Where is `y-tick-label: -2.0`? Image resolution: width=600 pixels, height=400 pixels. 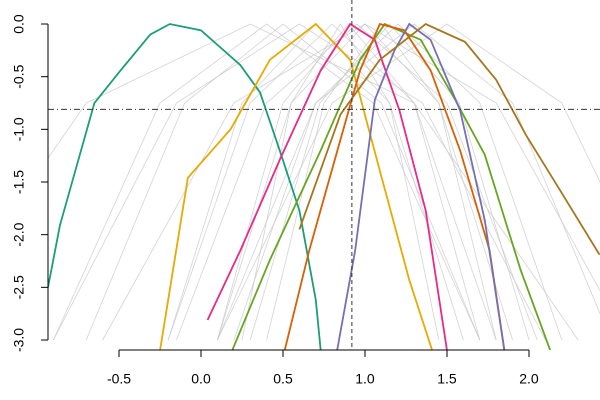 y-tick-label: -2.0 is located at coordinates (19, 234).